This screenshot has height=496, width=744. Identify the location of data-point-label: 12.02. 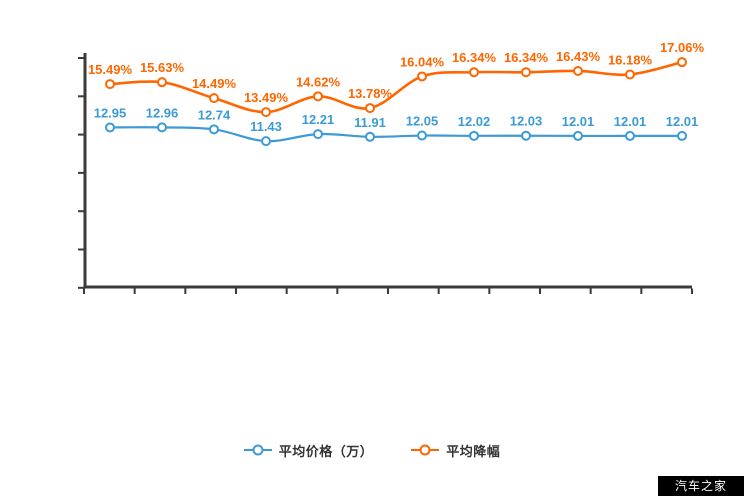
(474, 121).